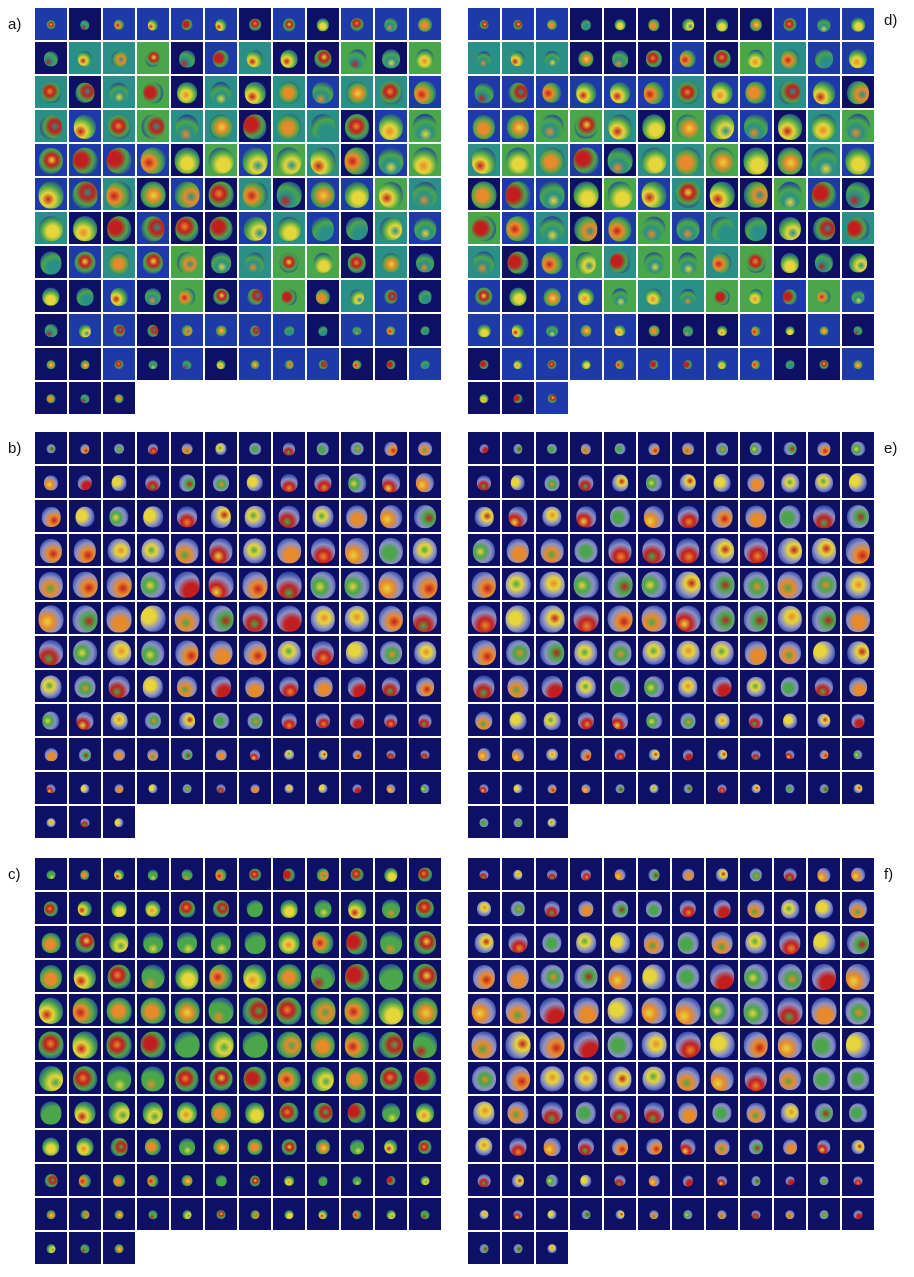 The height and width of the screenshot is (1277, 914). Describe the element at coordinates (15, 24) in the screenshot. I see `panel-label-a: a)` at that location.